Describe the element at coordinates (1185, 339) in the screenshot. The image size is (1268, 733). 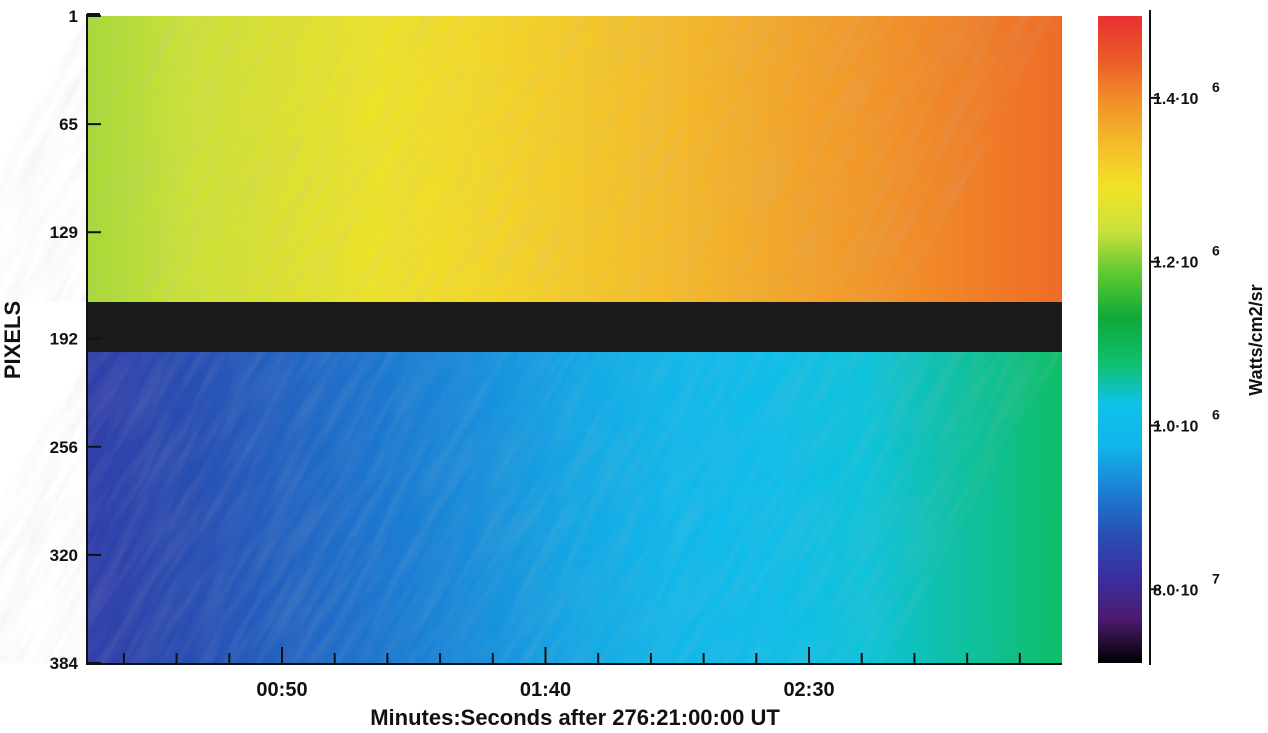
I see `colorbar-ticks: 1.4·10 6 1.2·10 6 1.0·10 6 8.0·10 7` at that location.